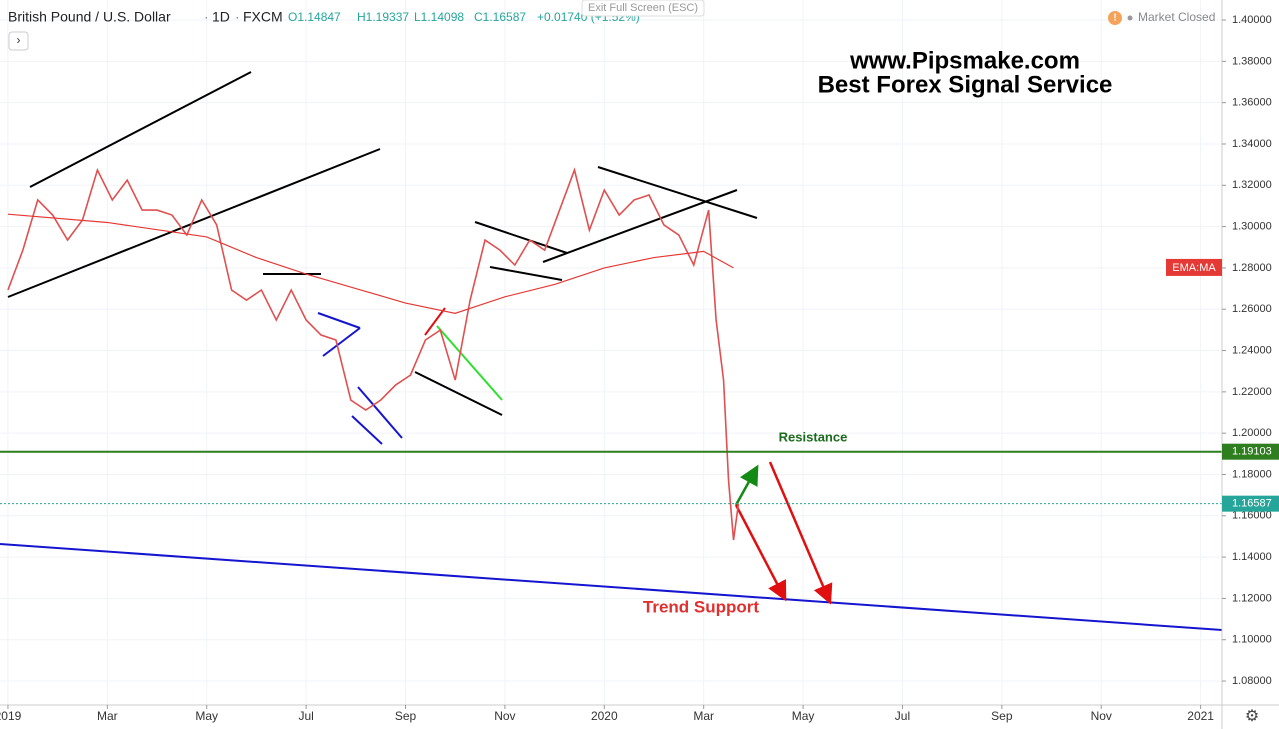  I want to click on source: FXCM, so click(263, 17).